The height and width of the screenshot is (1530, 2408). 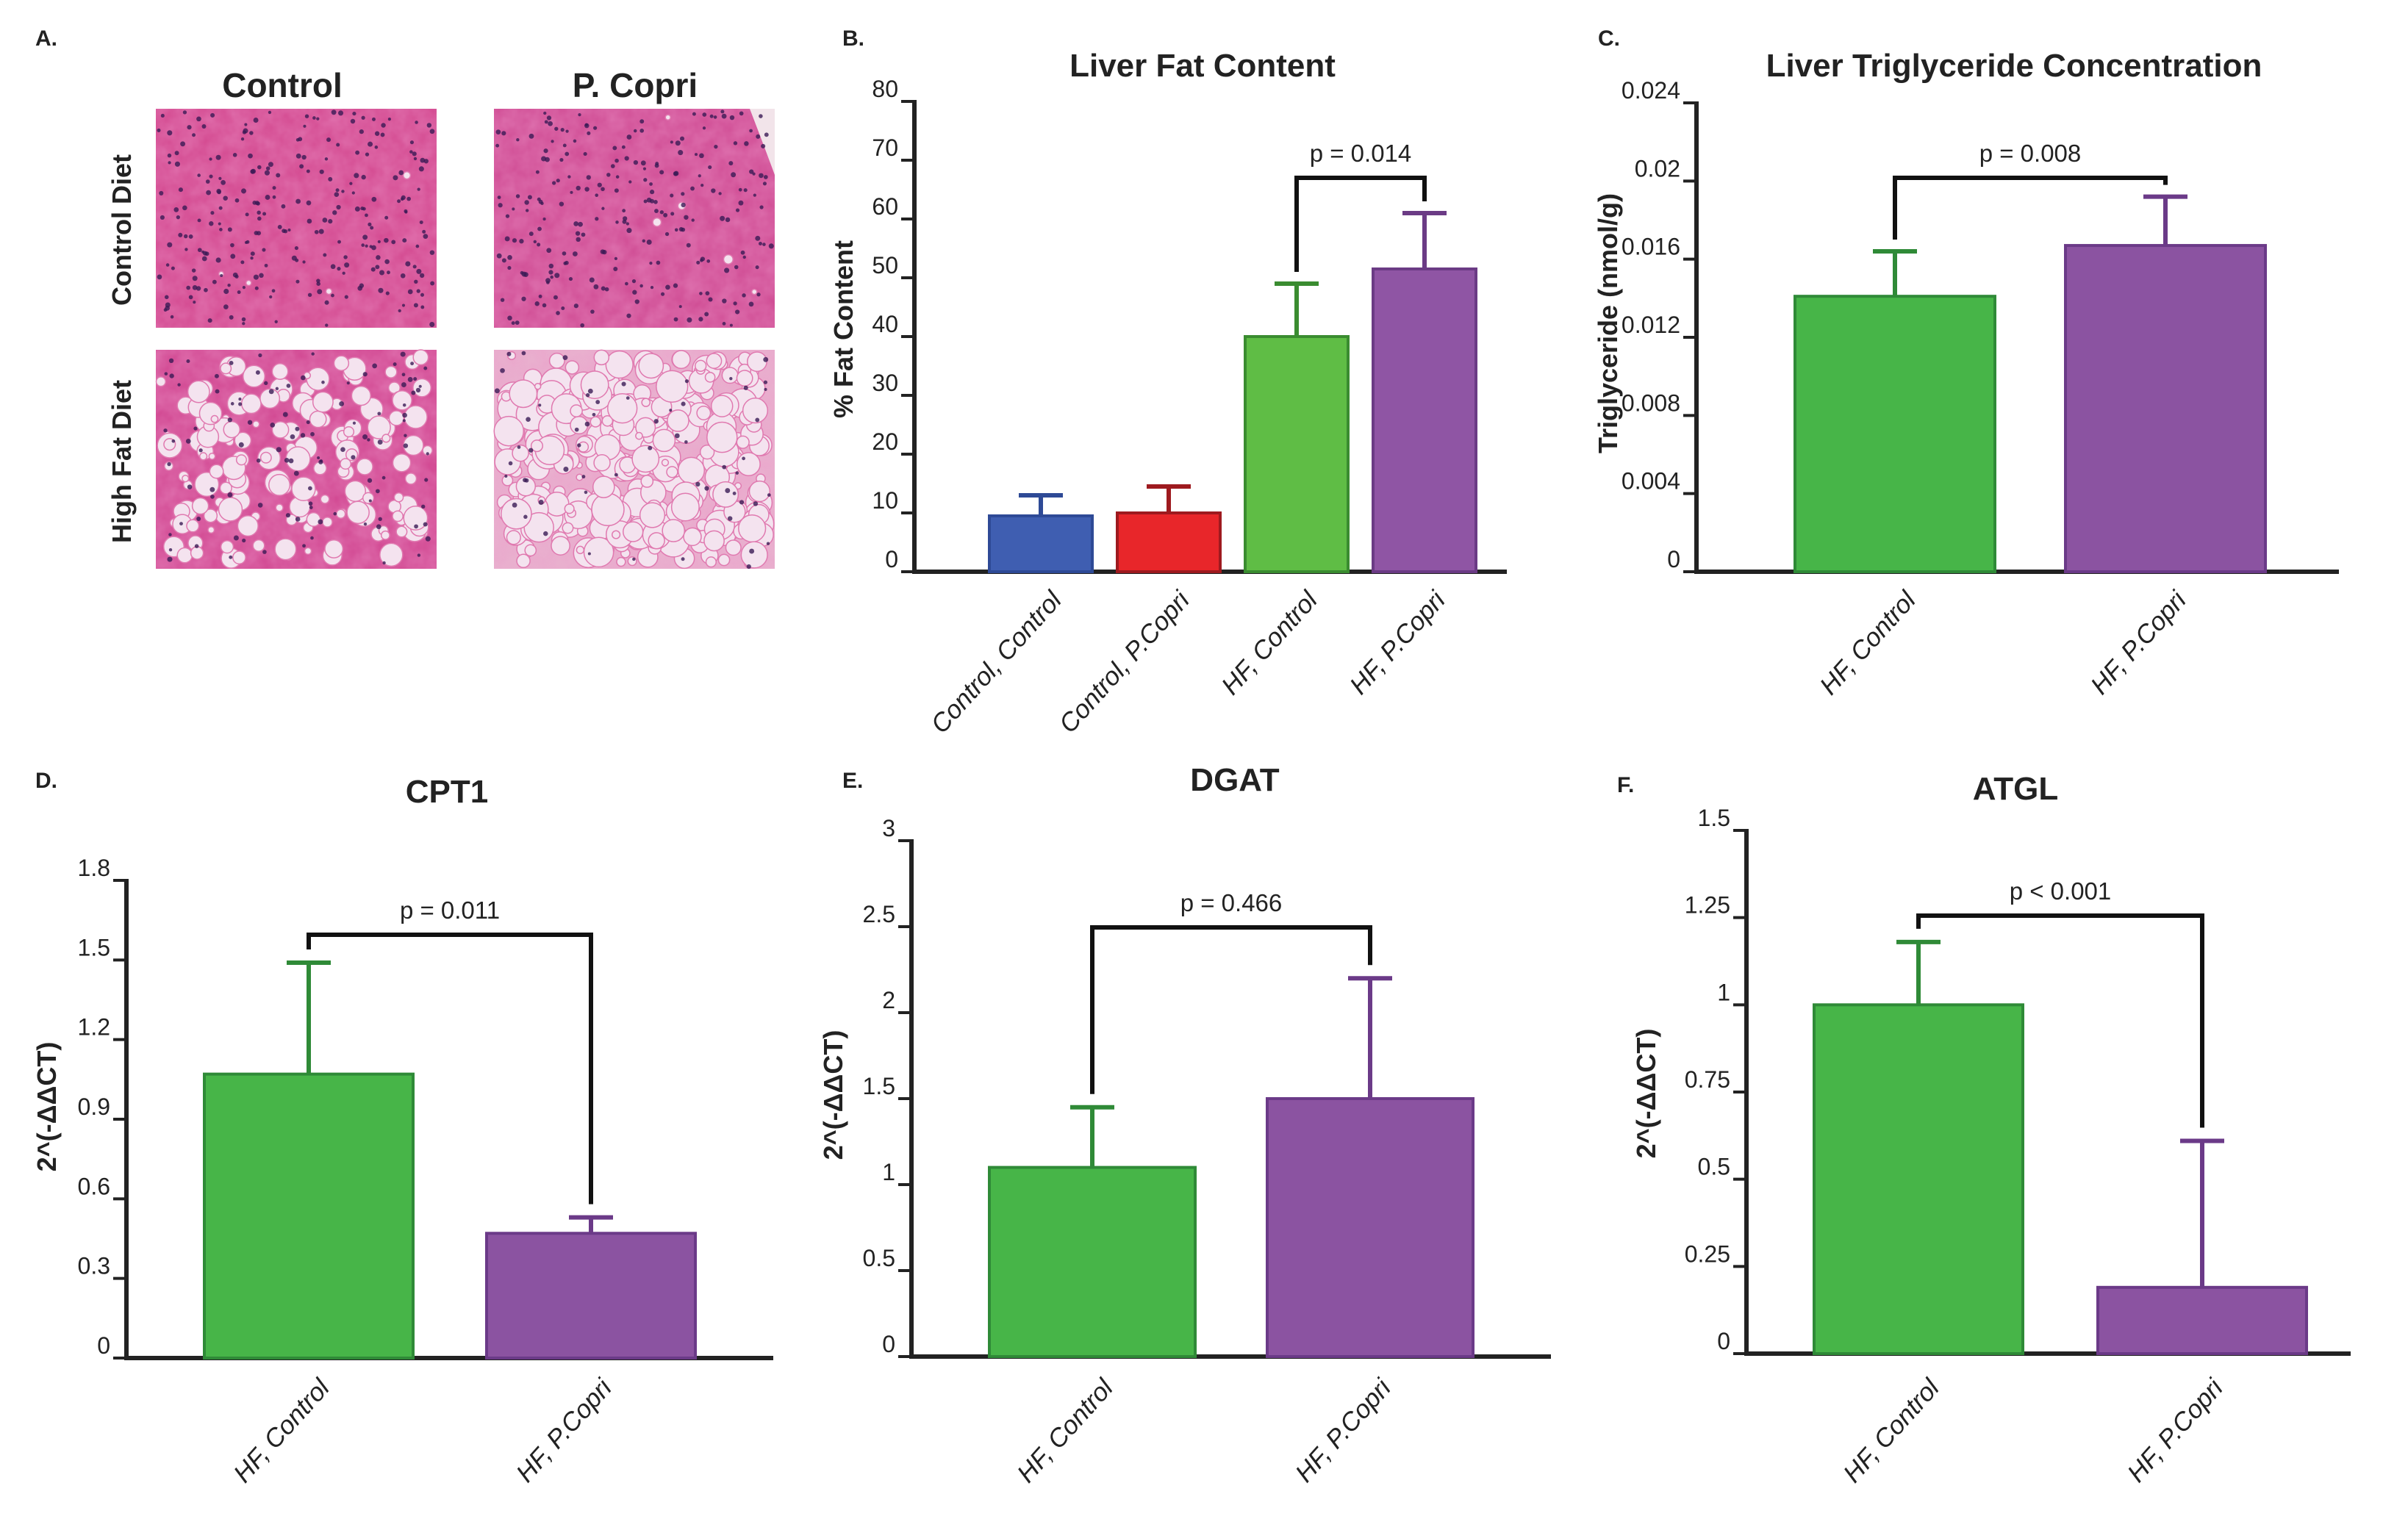 I want to click on y-tick-label-d: 1.8, so click(x=94, y=868).